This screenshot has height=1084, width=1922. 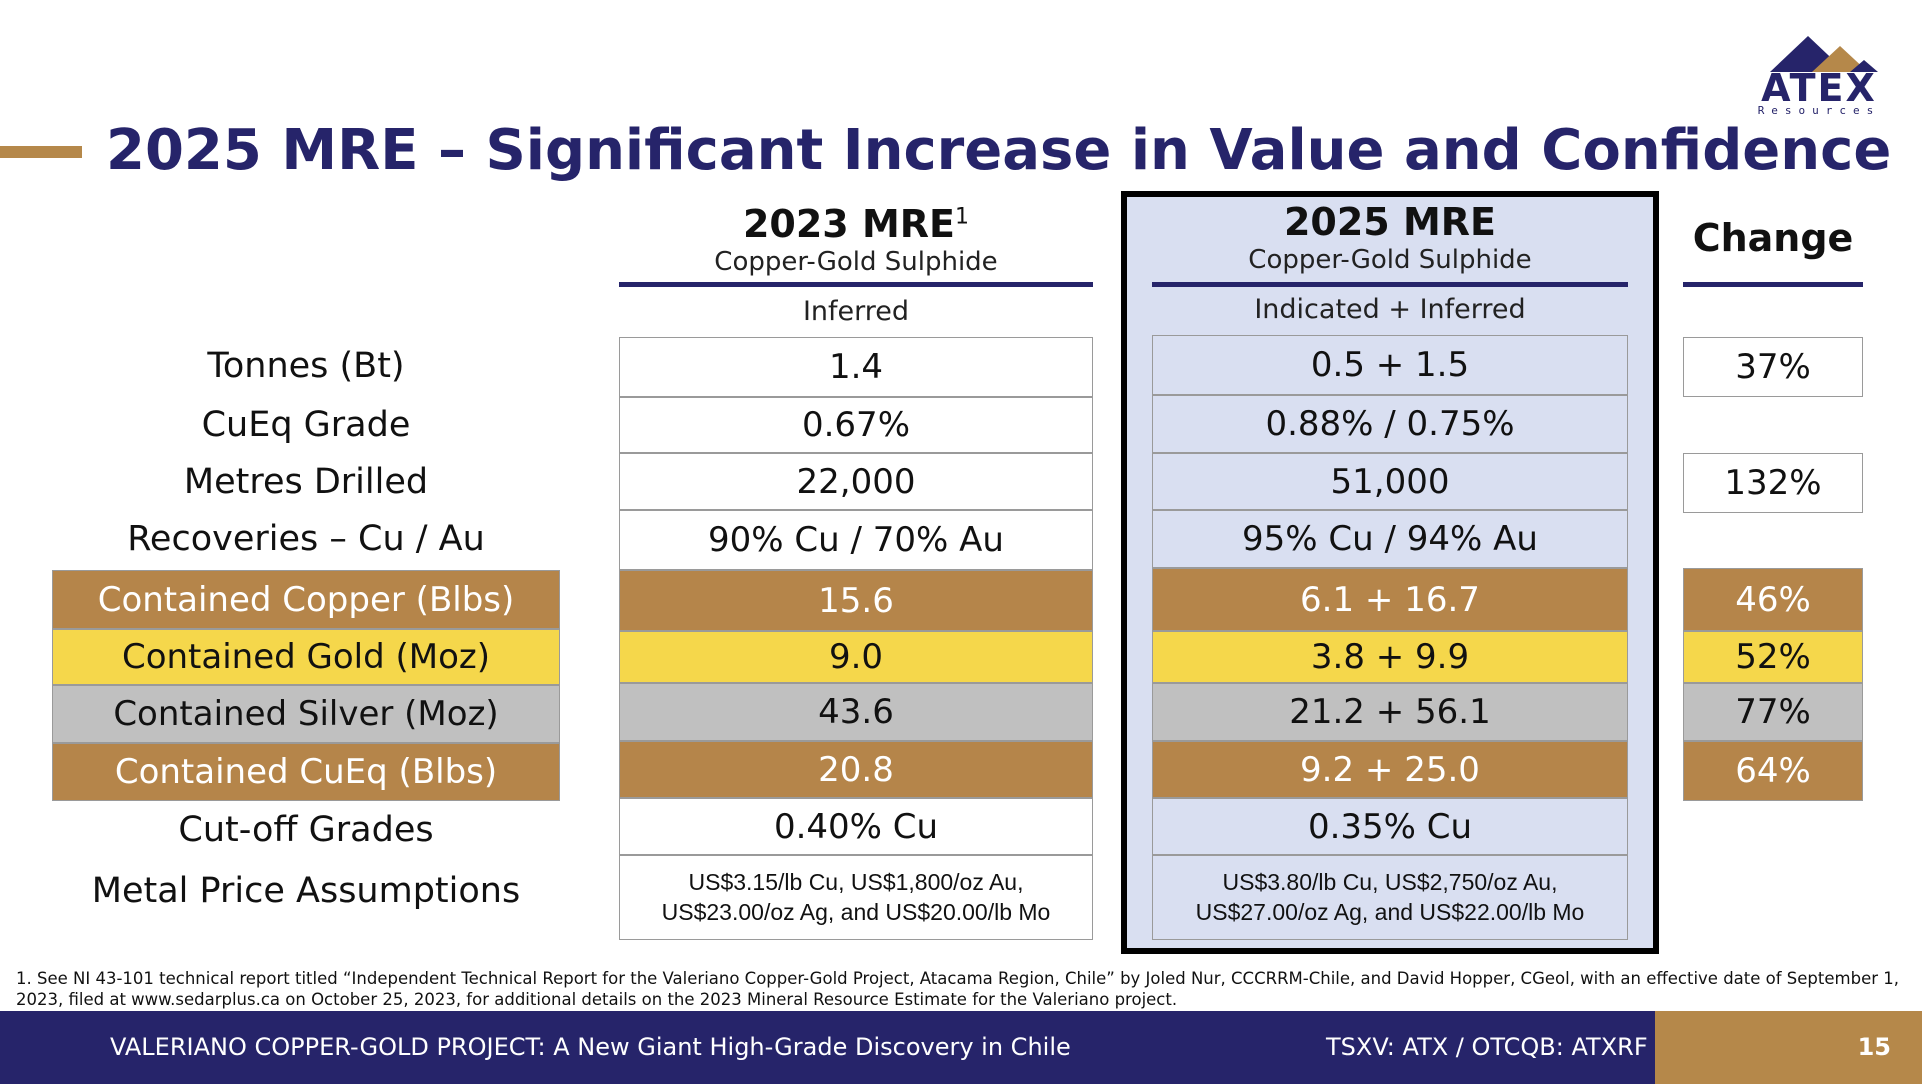 What do you see at coordinates (856, 540) in the screenshot?
I see `cell-2023-recoveries: 90% Cu / 70% Au` at bounding box center [856, 540].